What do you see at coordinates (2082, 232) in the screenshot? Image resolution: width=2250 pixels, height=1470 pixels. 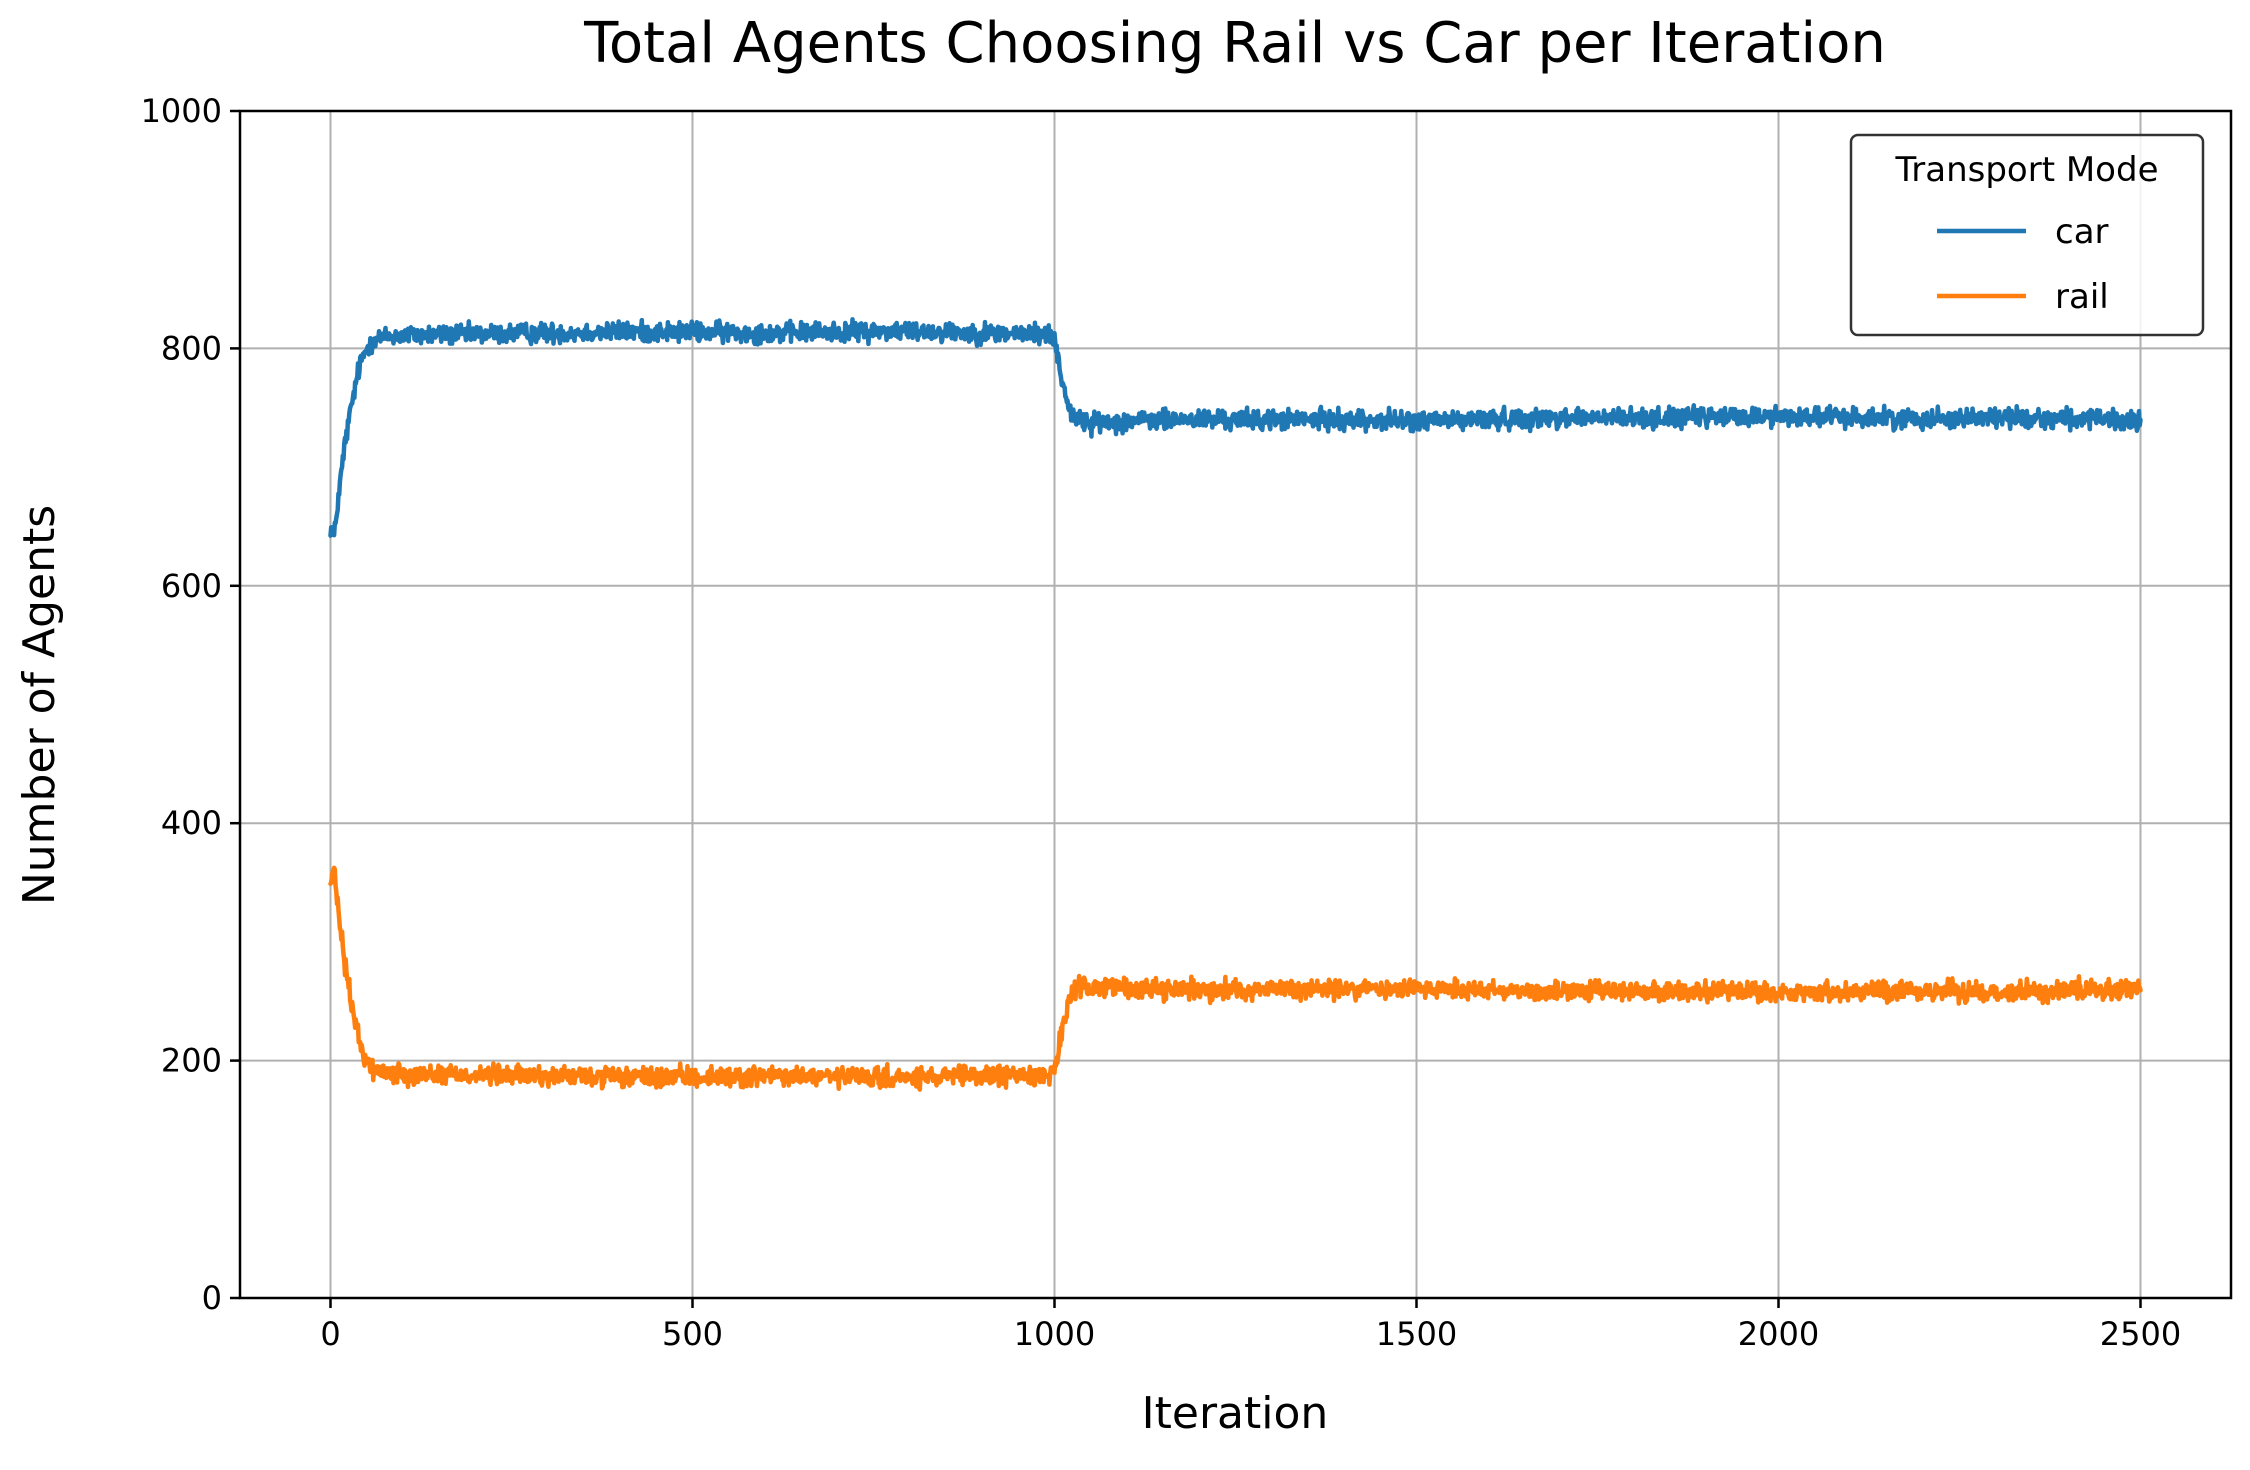 I see `legend-label-car: car` at bounding box center [2082, 232].